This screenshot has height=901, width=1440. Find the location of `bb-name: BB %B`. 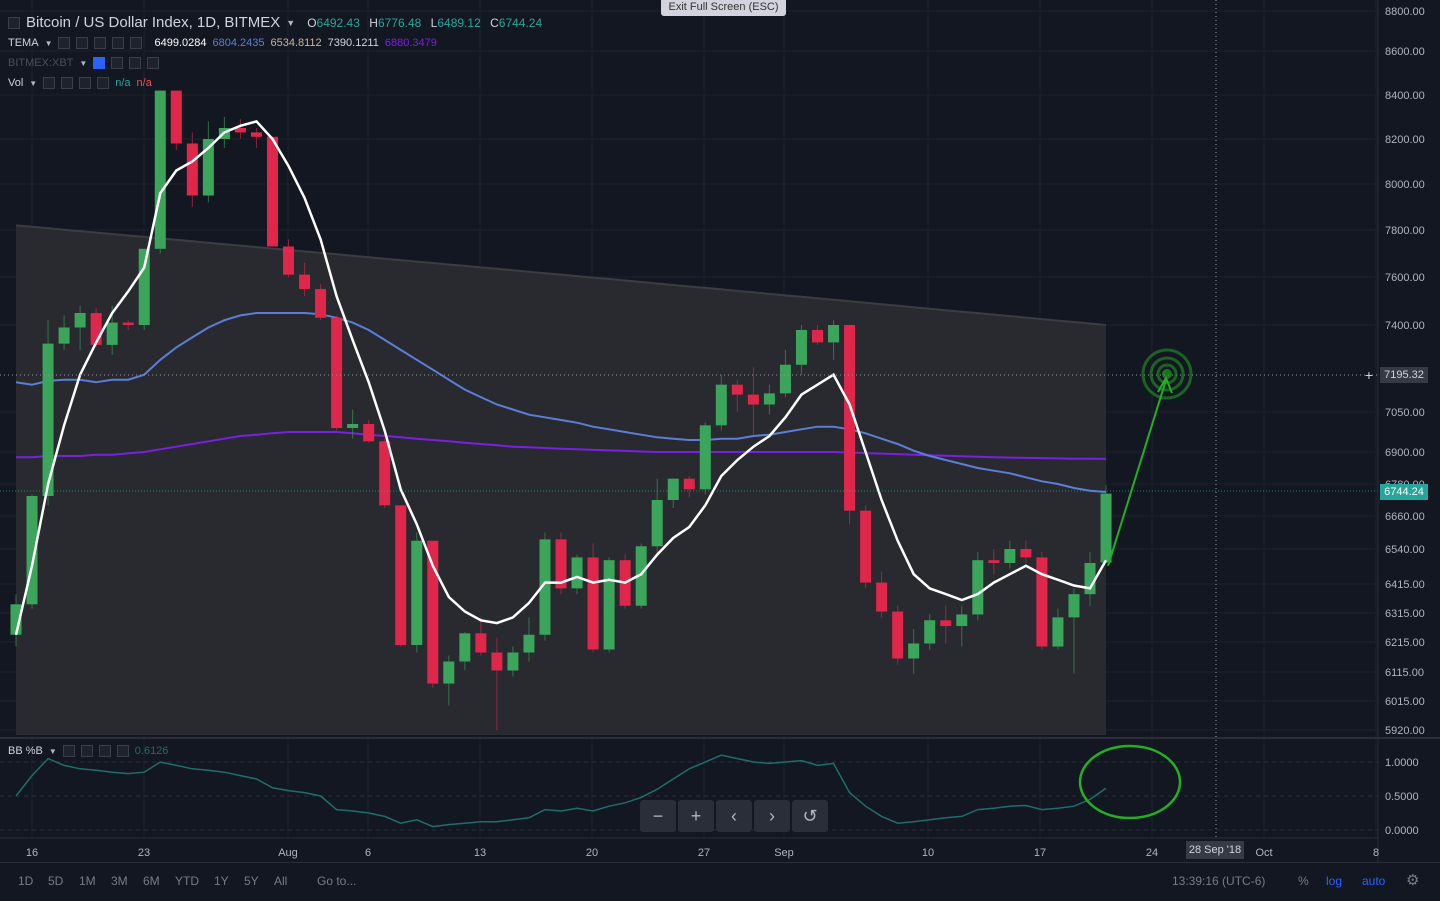

bb-name: BB %B is located at coordinates (25, 751).